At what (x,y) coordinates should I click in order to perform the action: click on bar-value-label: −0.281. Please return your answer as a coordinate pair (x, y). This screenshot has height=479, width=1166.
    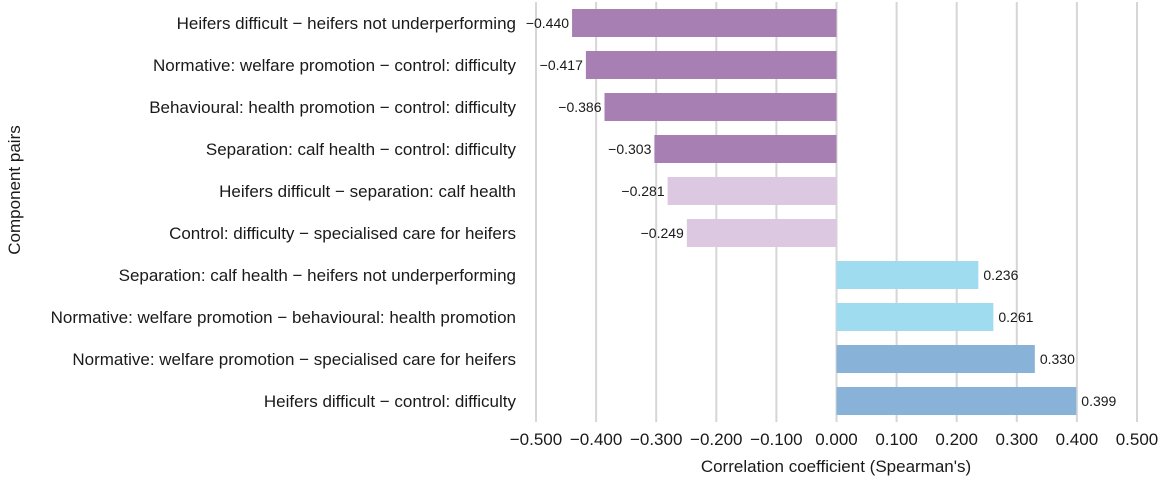
    Looking at the image, I should click on (642, 191).